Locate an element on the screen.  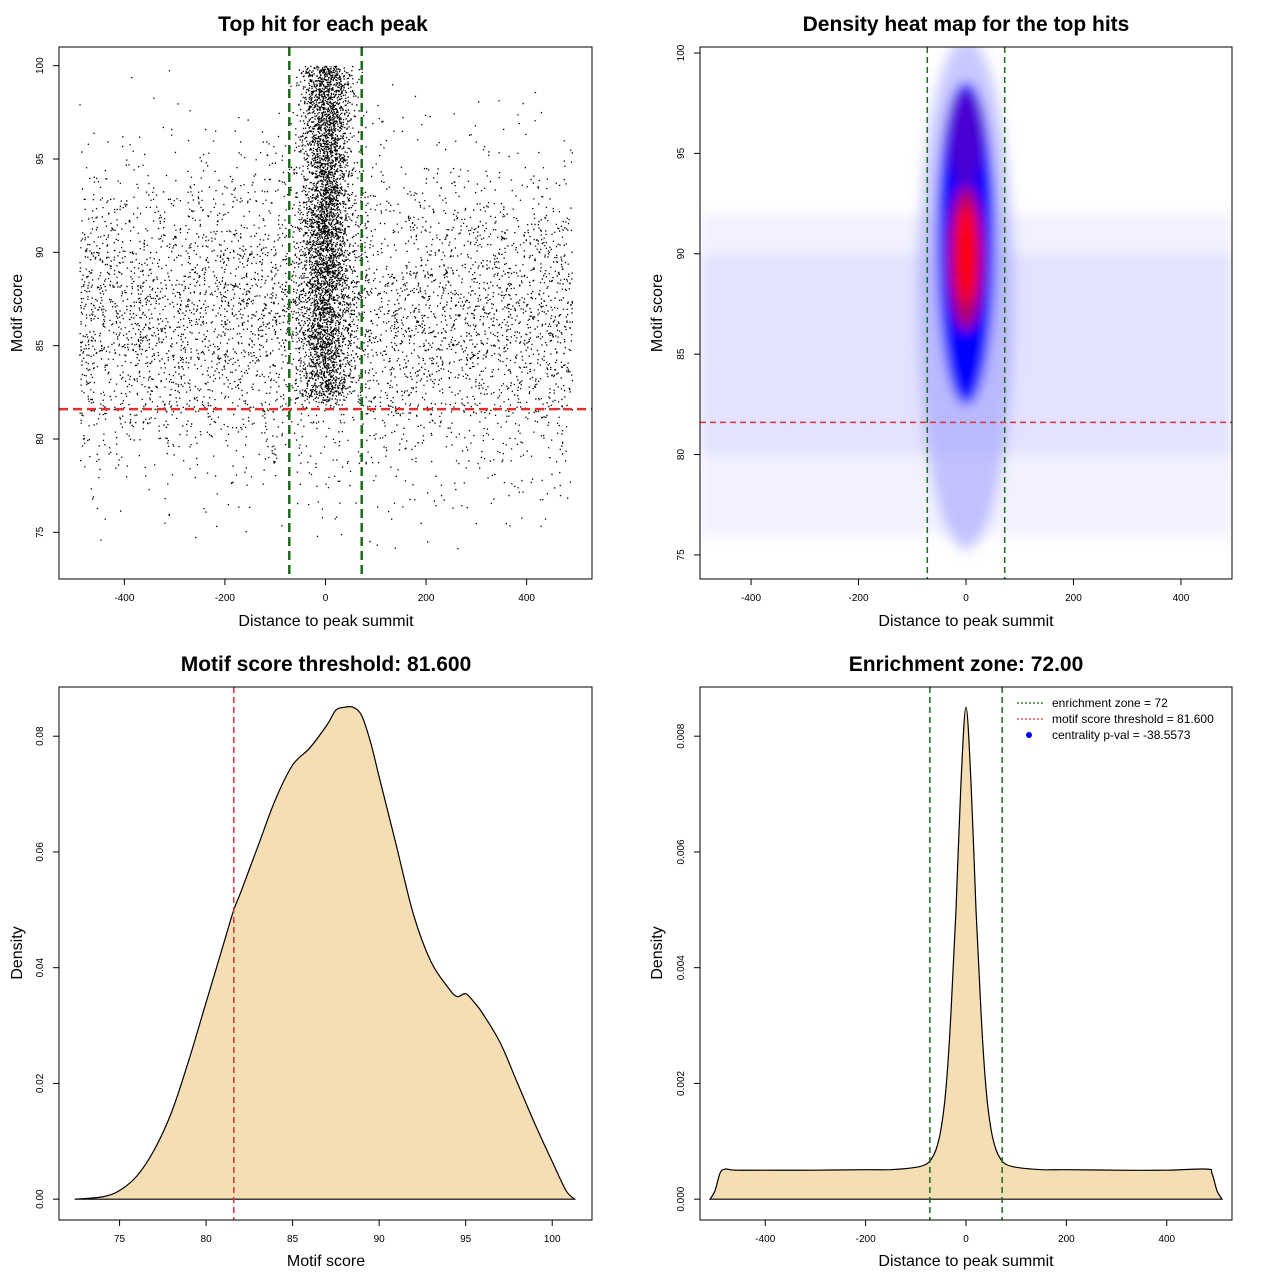
p1-ytick-label: 80 is located at coordinates (40, 439).